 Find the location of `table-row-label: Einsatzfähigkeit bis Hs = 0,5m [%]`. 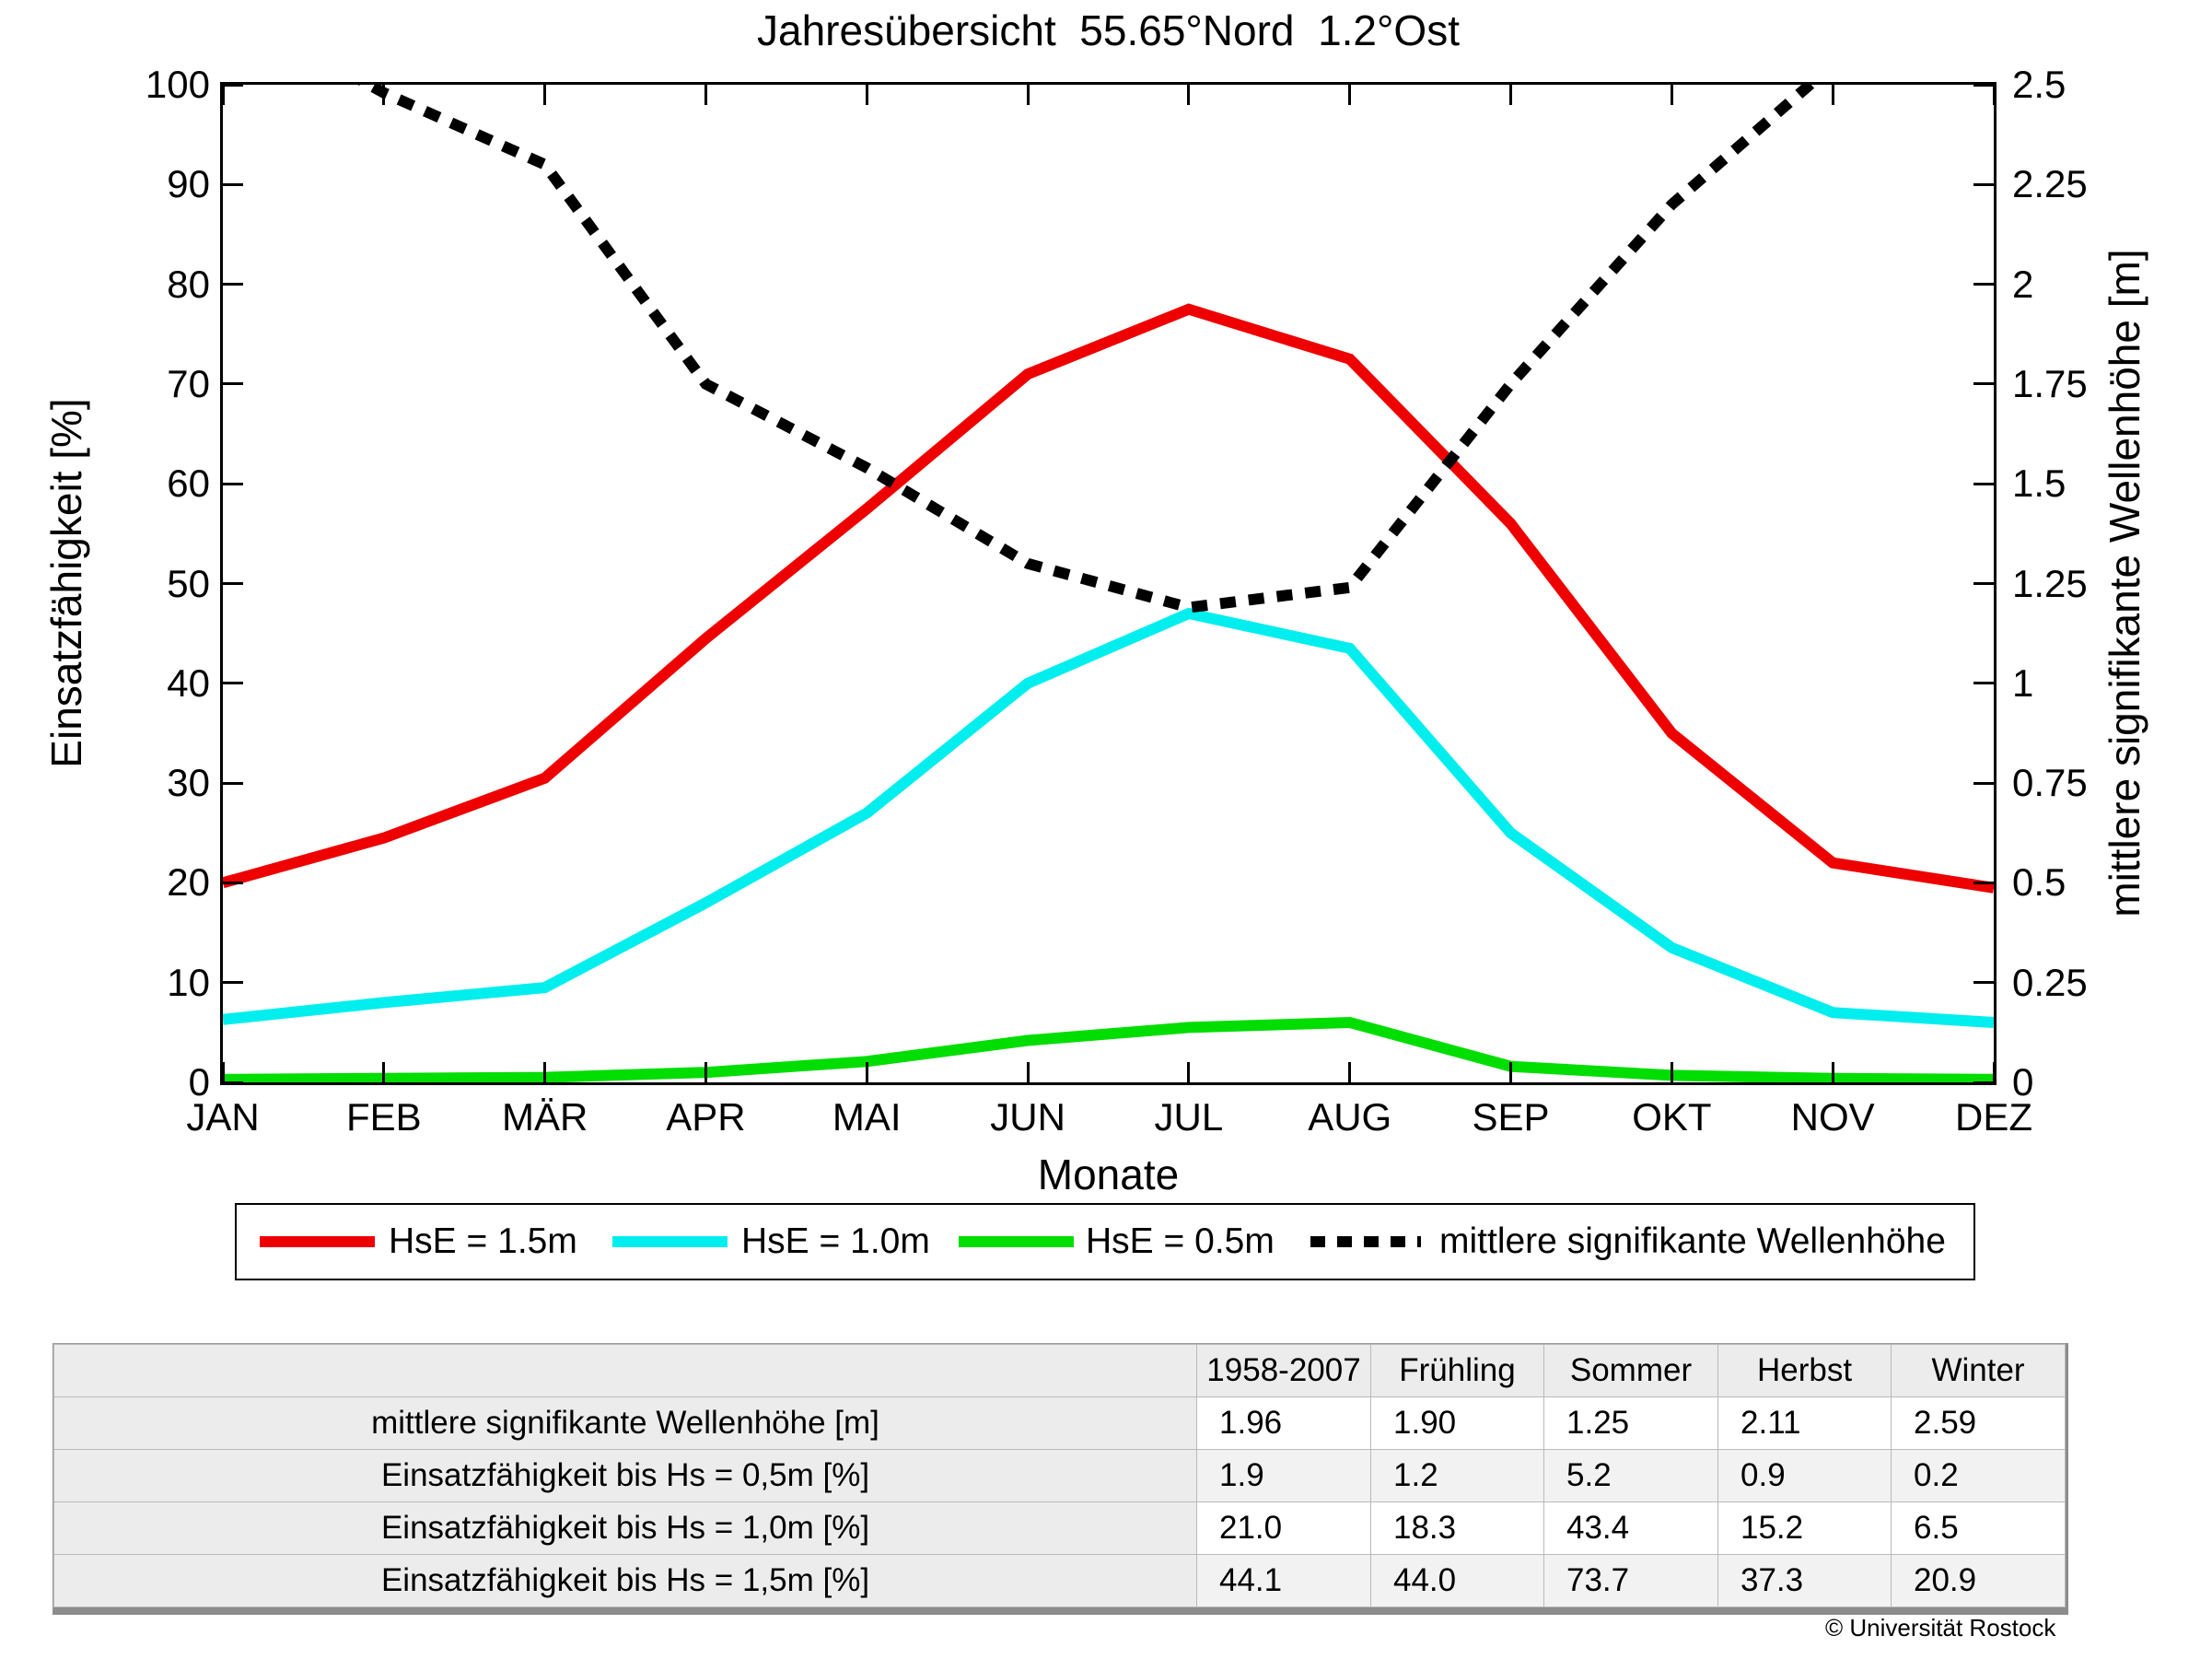

table-row-label: Einsatzfähigkeit bis Hs = 0,5m [%] is located at coordinates (625, 1475).